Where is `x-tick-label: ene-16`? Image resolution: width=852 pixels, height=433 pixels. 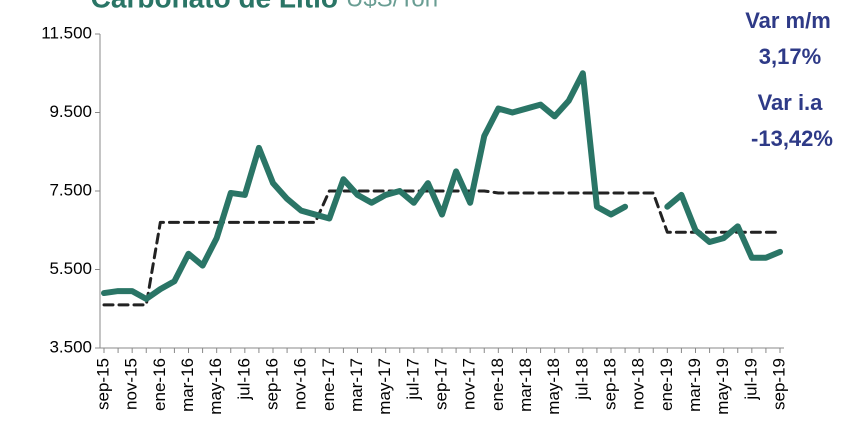
x-tick-label: ene-16 is located at coordinates (159, 384).